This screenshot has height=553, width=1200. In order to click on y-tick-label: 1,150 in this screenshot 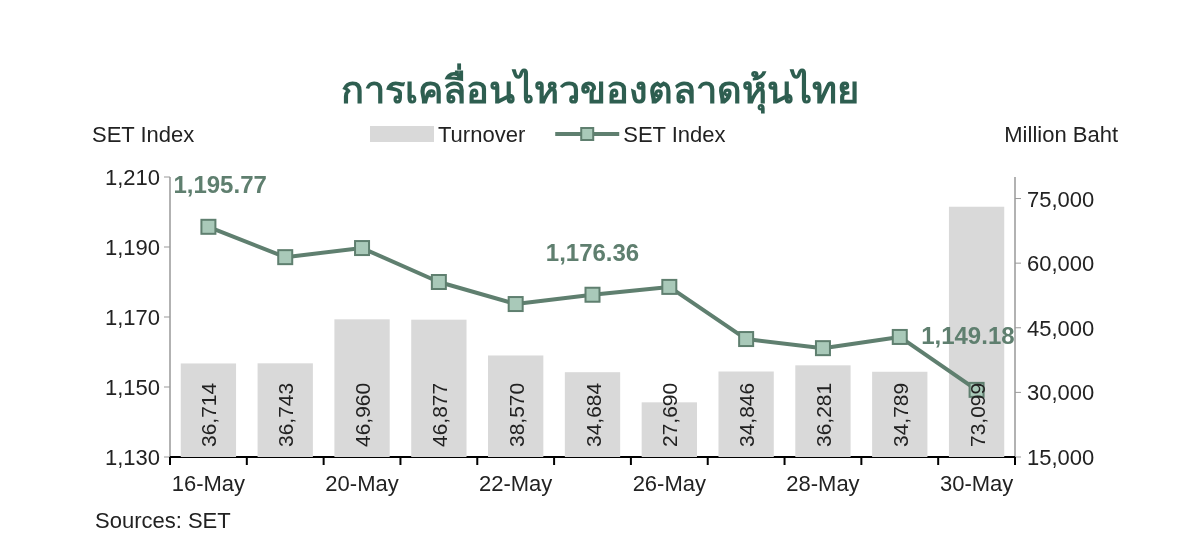, I will do `click(132, 387)`.